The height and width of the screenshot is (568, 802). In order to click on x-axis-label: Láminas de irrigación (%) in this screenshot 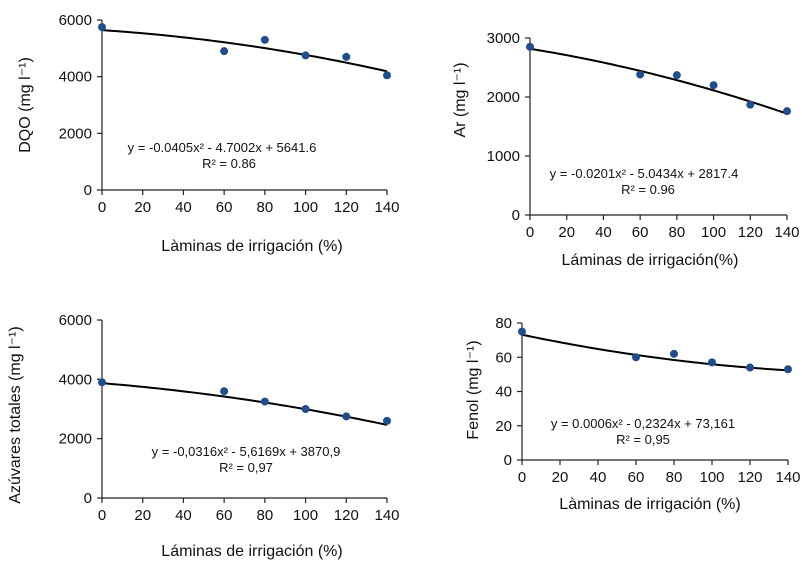, I will do `click(251, 551)`.